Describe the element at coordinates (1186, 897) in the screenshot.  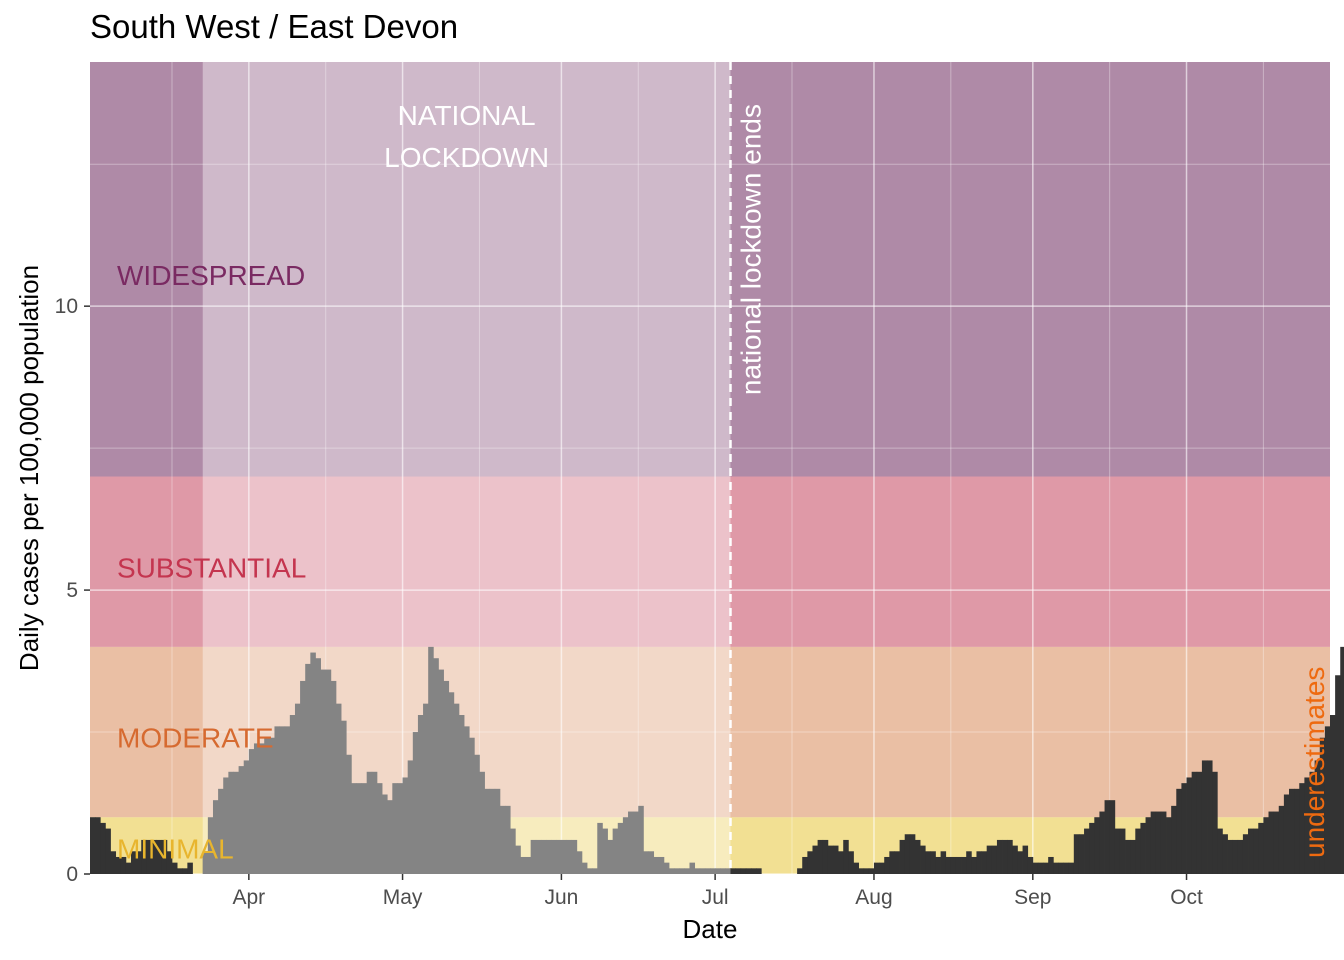
I see `x-tick-label: Oct` at that location.